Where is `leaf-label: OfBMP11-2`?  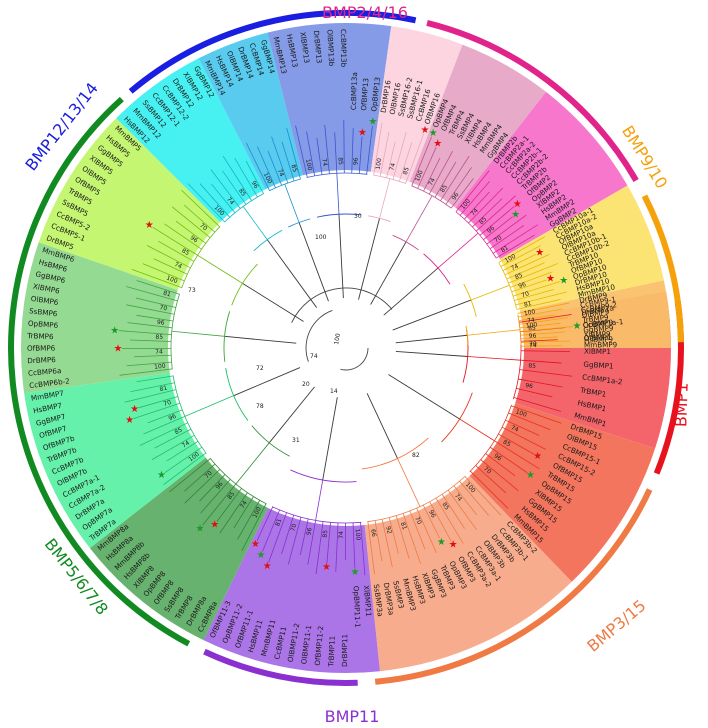
leaf-label: OfBMP11-2 is located at coordinates (319, 645).